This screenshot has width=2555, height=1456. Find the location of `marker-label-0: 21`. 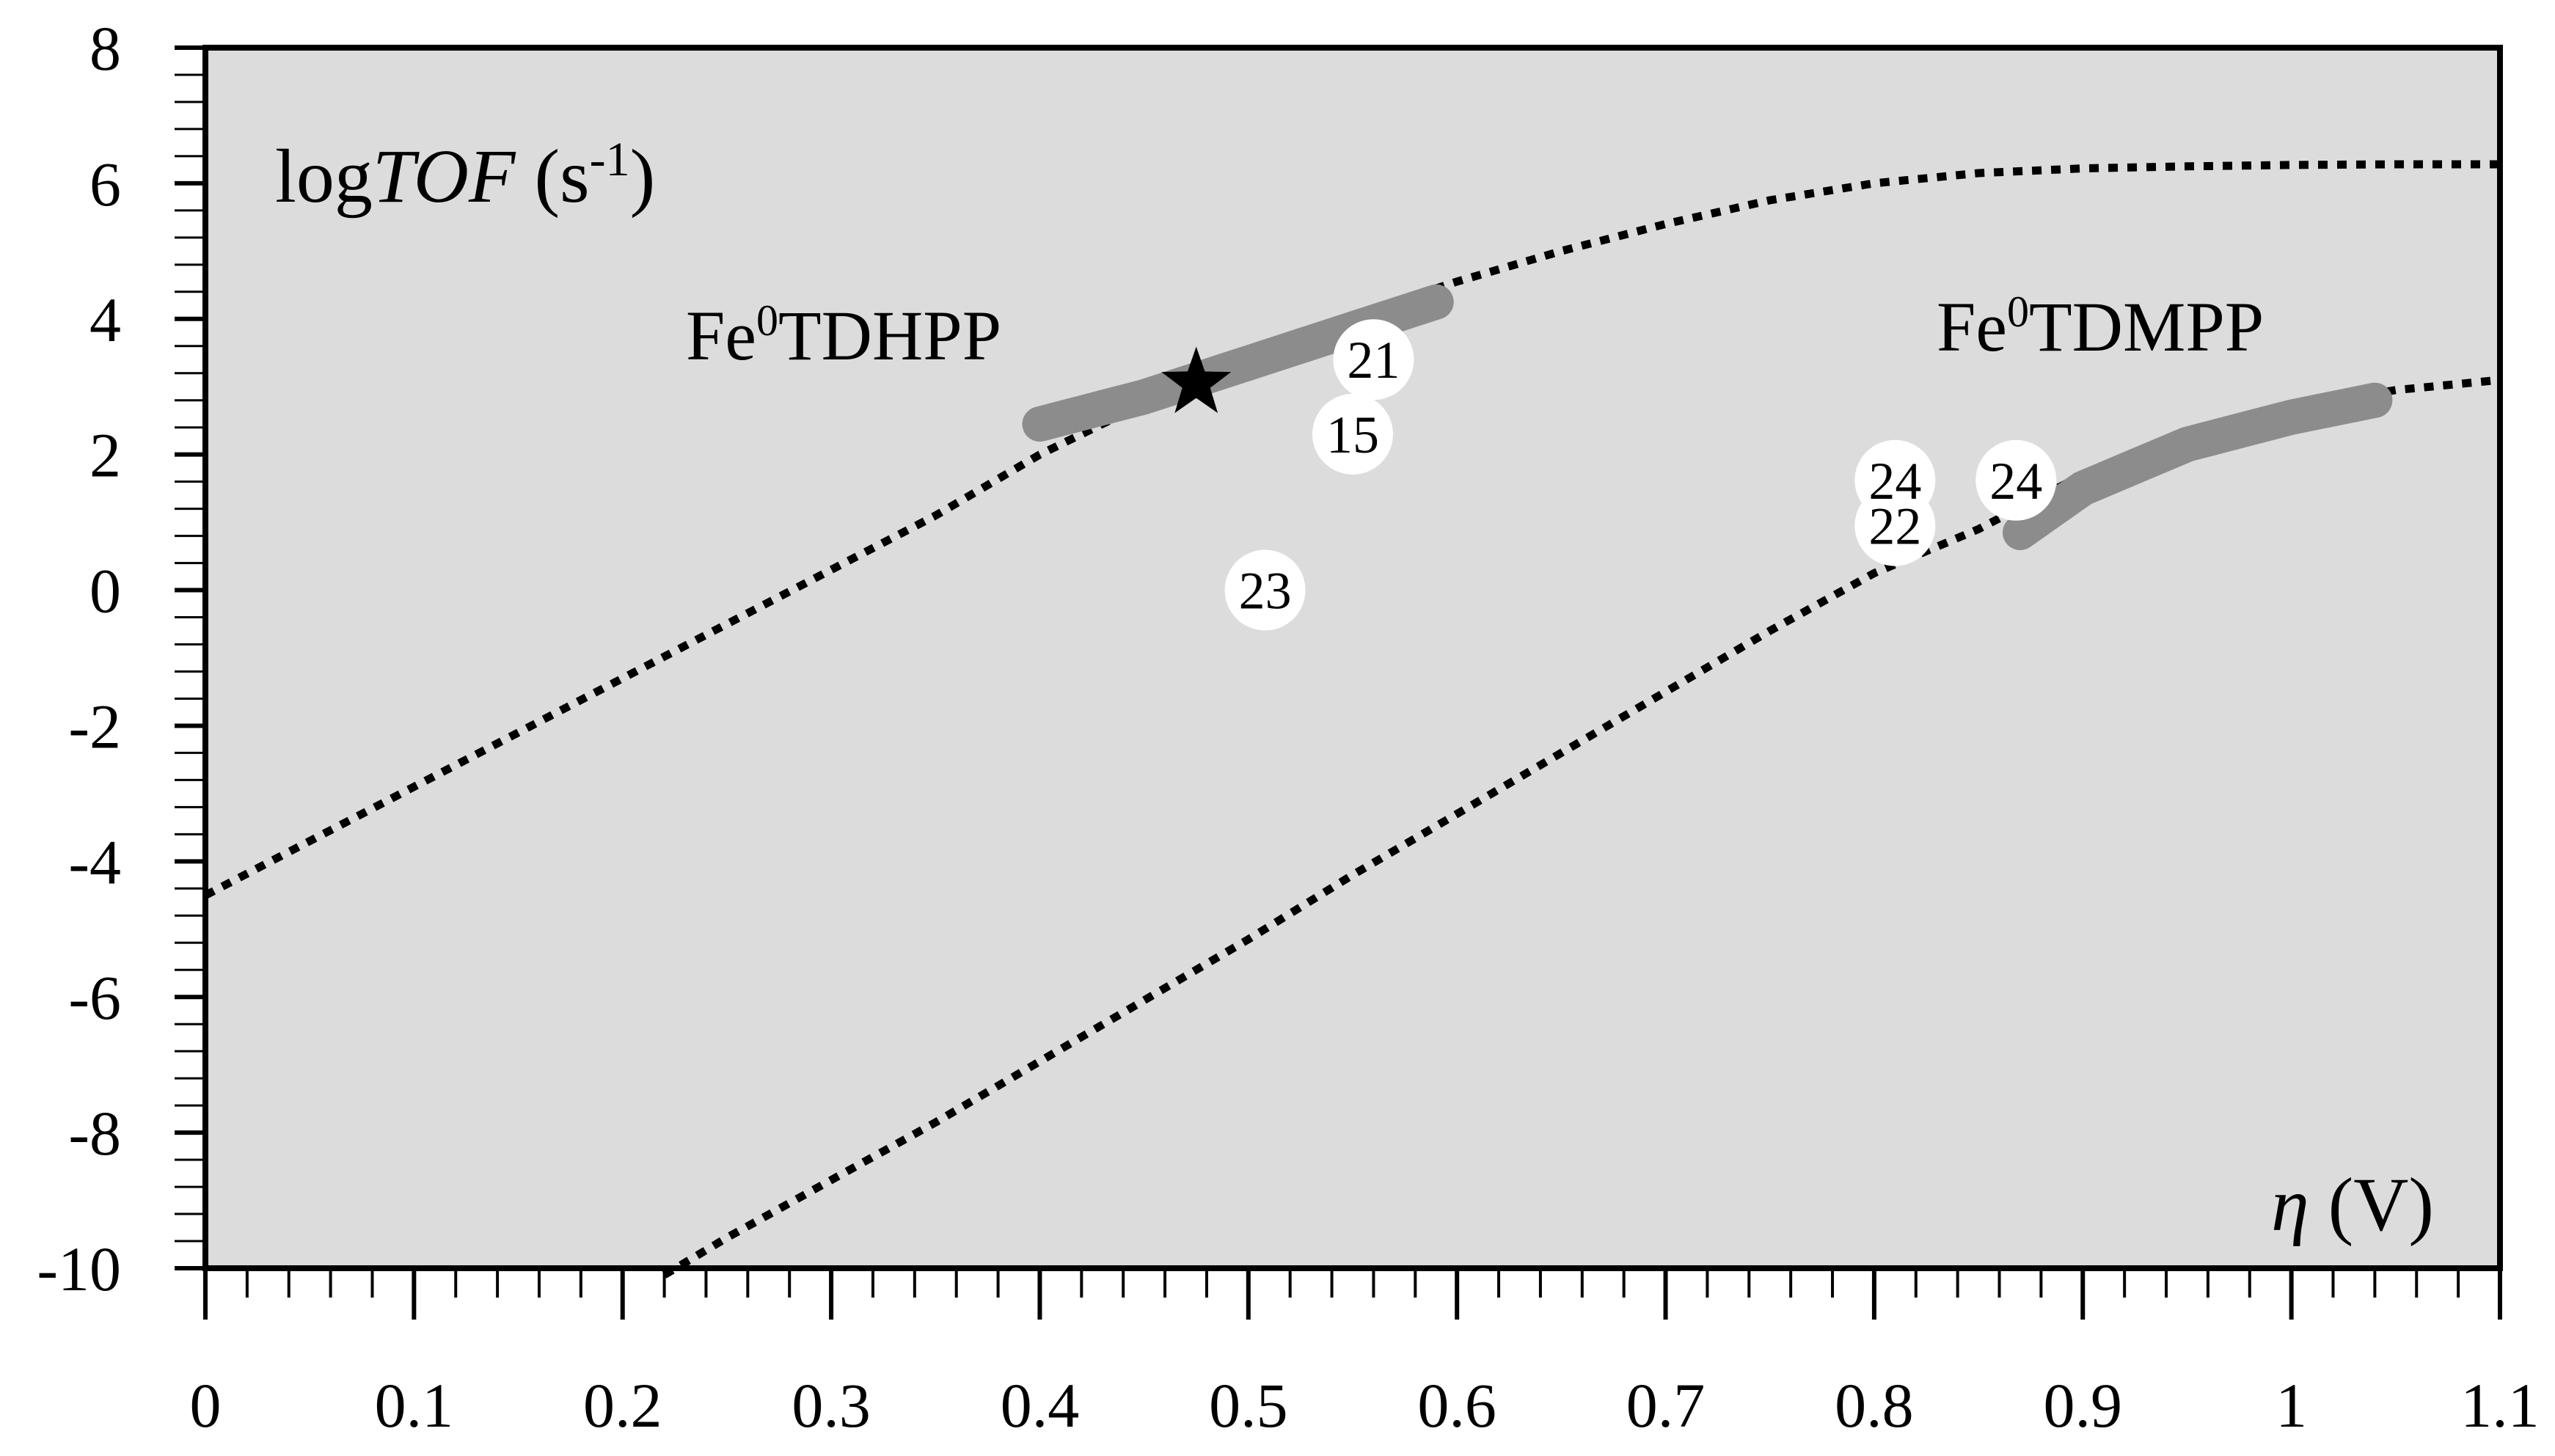

marker-label-0: 21 is located at coordinates (1373, 360).